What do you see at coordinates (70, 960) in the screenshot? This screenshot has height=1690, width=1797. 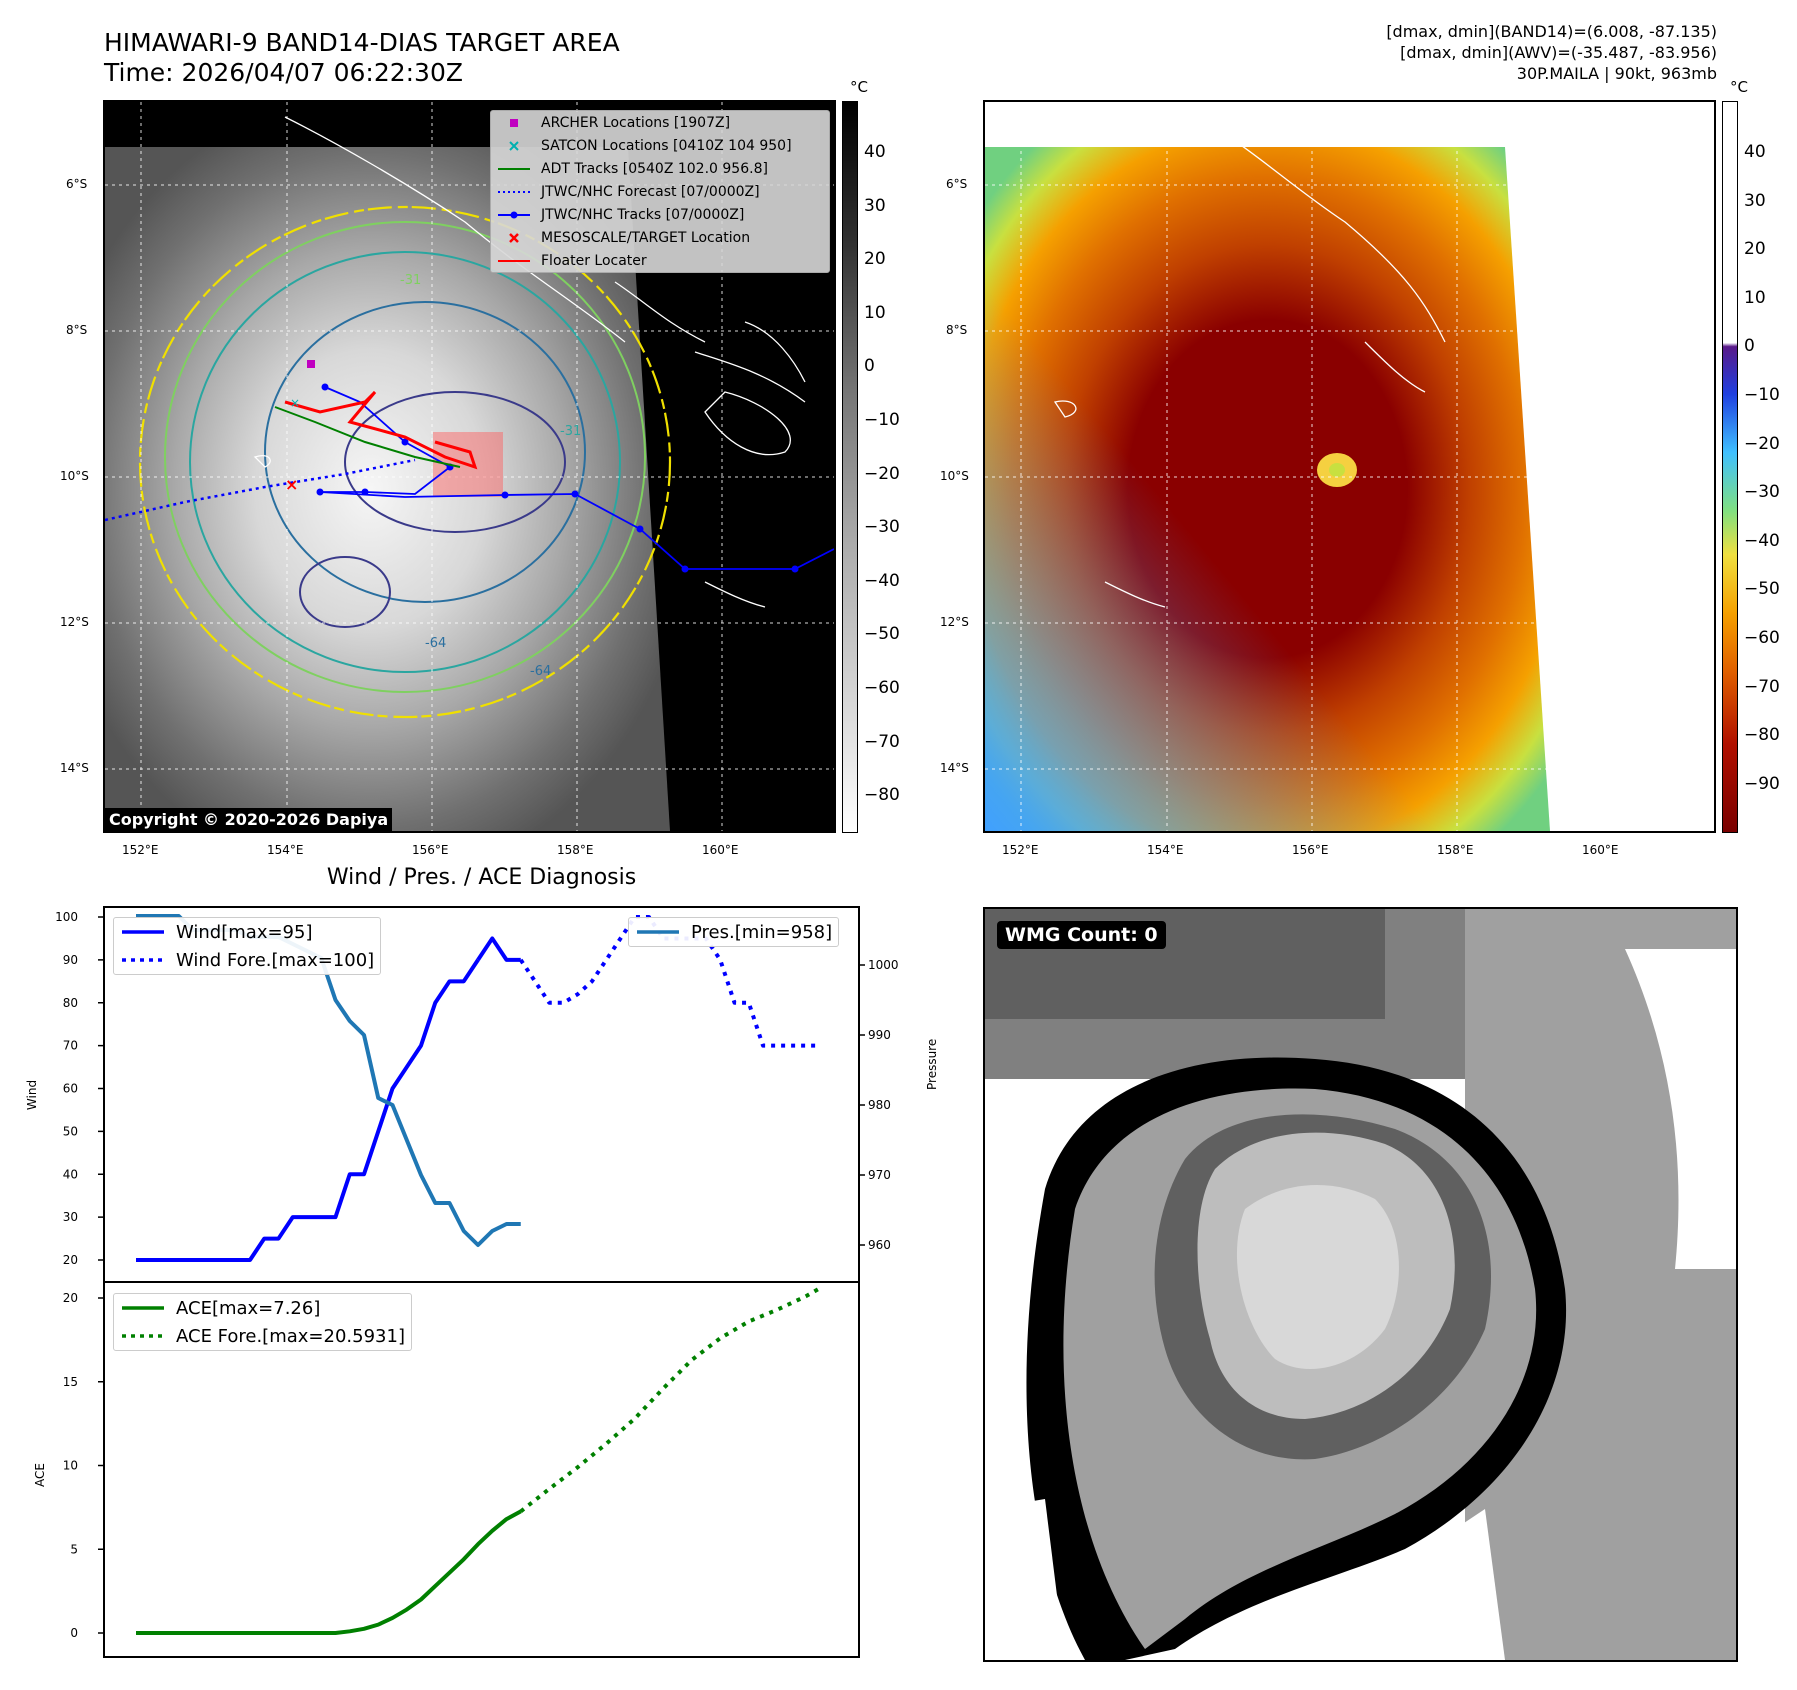 I see `wind-tick-label: 90` at bounding box center [70, 960].